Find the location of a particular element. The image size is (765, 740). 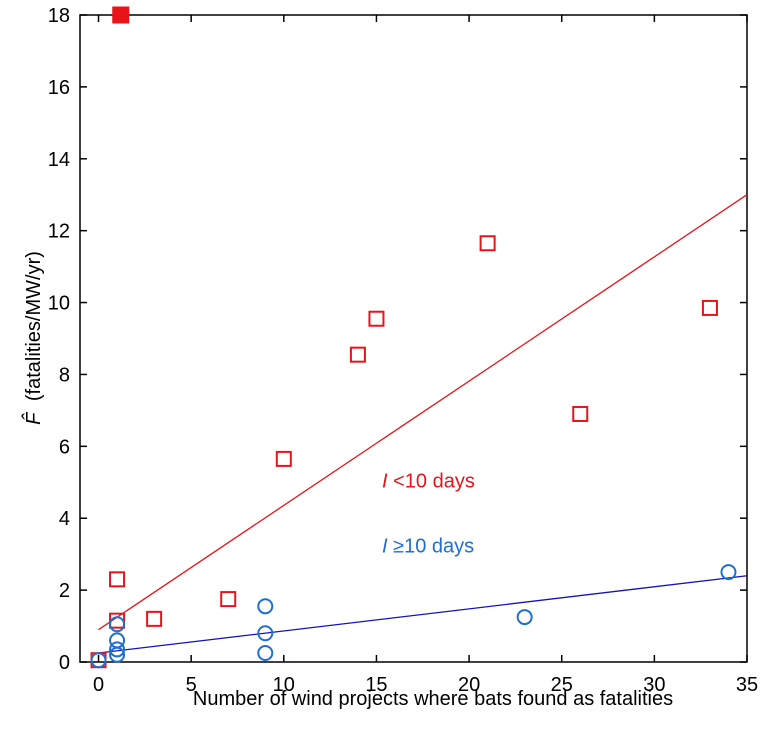

x-tick-label: 0 is located at coordinates (98, 685).